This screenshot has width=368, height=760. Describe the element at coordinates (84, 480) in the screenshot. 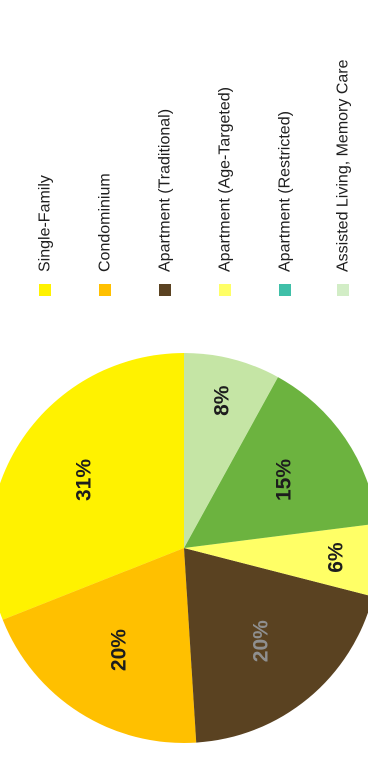

I see `slice-label-1: 31%` at that location.